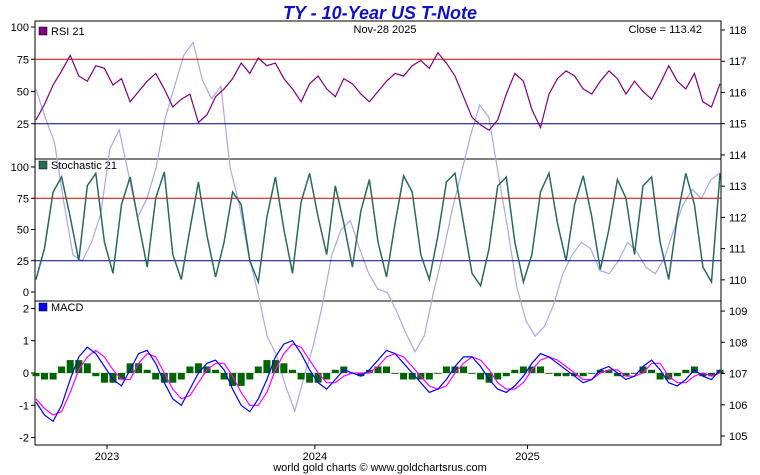  Describe the element at coordinates (385, 30) in the screenshot. I see `chart-date: Nov-28 2025` at that location.